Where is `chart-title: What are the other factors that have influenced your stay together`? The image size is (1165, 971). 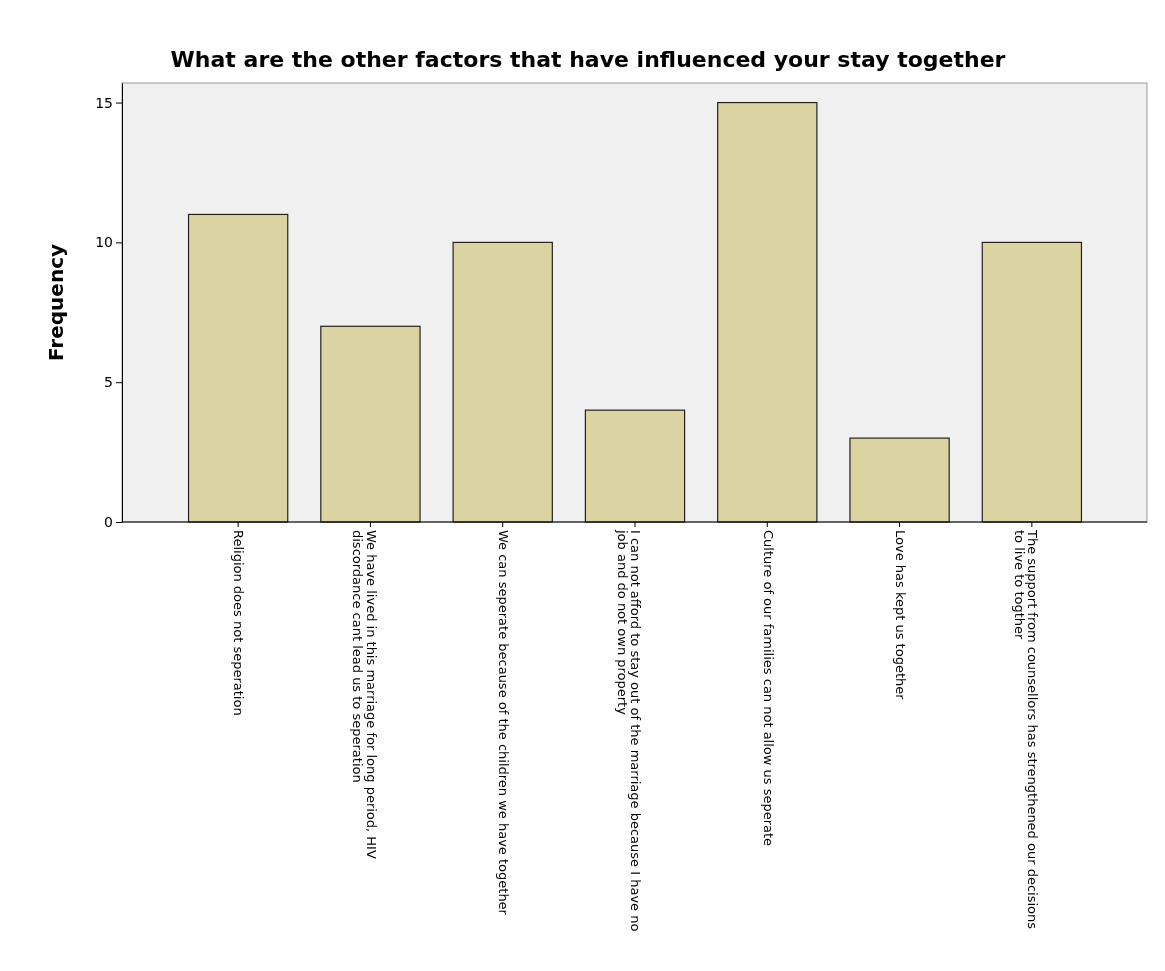 chart-title: What are the other factors that have influenced your stay together is located at coordinates (588, 59).